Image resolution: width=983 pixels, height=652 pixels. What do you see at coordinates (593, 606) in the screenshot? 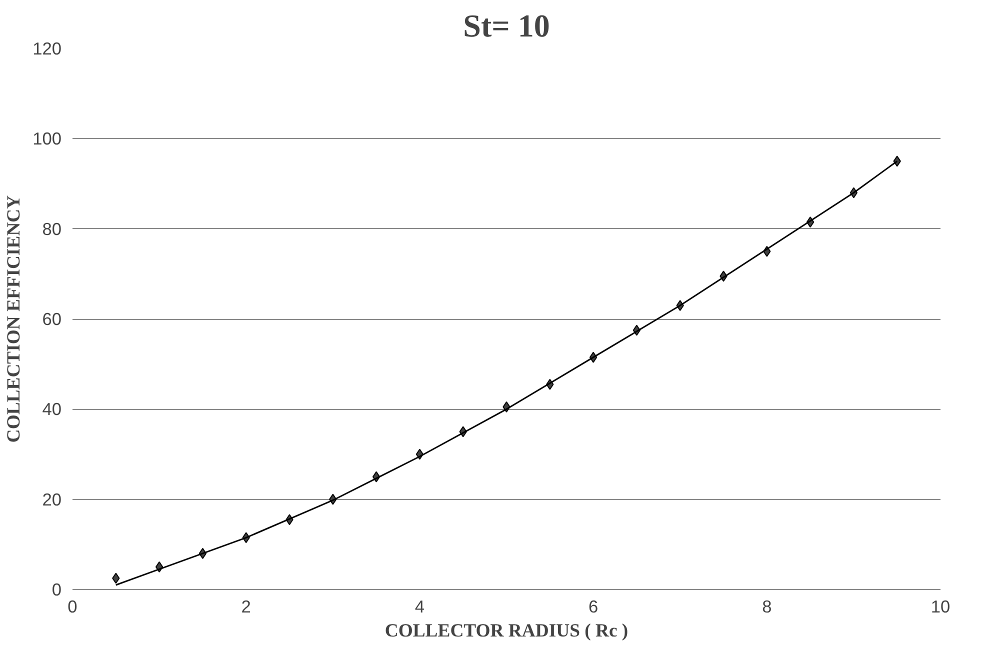
I see `x-tick-label: 6` at bounding box center [593, 606].